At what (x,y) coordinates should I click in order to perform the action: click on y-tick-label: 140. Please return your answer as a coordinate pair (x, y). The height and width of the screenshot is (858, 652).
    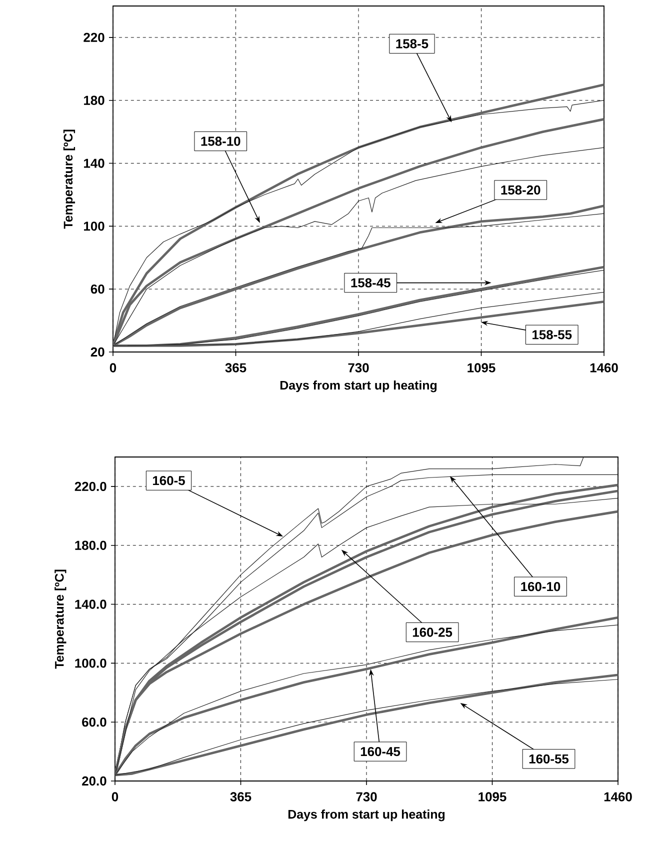
    Looking at the image, I should click on (94, 163).